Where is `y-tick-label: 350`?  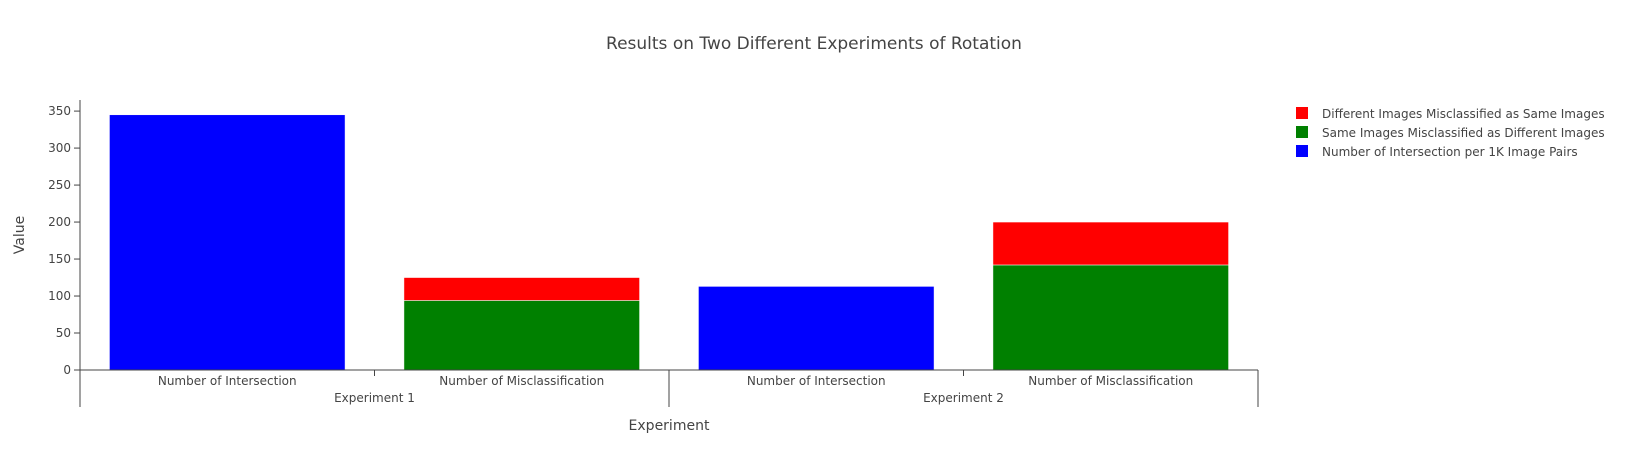 y-tick-label: 350 is located at coordinates (59, 111).